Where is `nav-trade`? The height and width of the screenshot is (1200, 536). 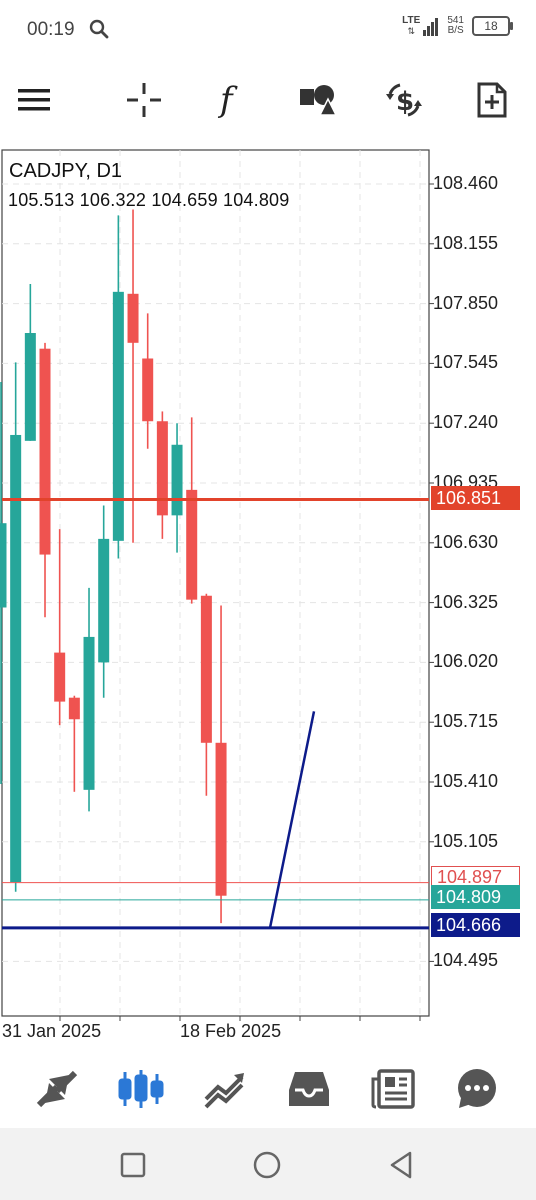
nav-trade is located at coordinates (225, 1089).